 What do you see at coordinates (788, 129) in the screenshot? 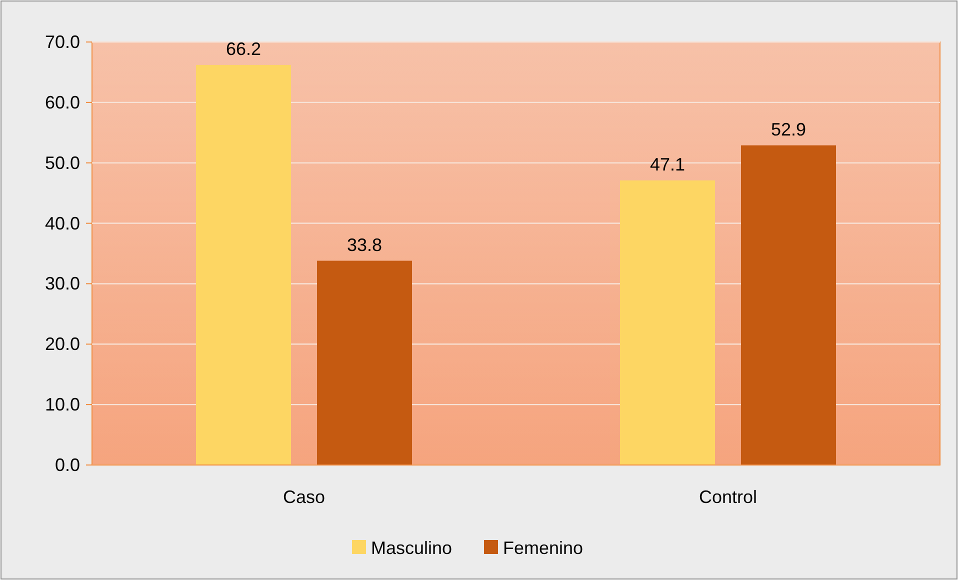
I see `data-label: 52.9` at bounding box center [788, 129].